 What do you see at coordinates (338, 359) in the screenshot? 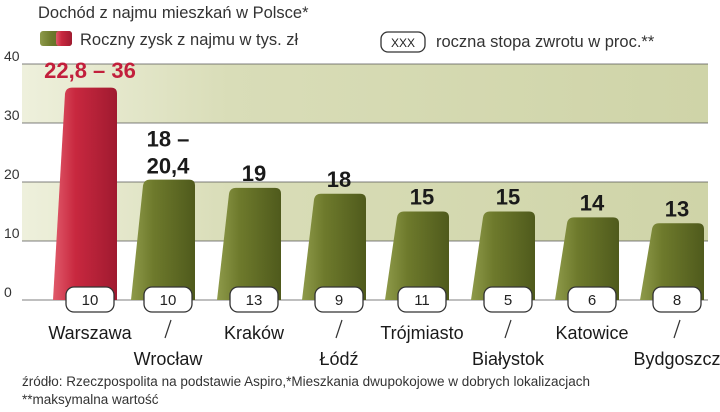
I see `category-label: Łódź` at bounding box center [338, 359].